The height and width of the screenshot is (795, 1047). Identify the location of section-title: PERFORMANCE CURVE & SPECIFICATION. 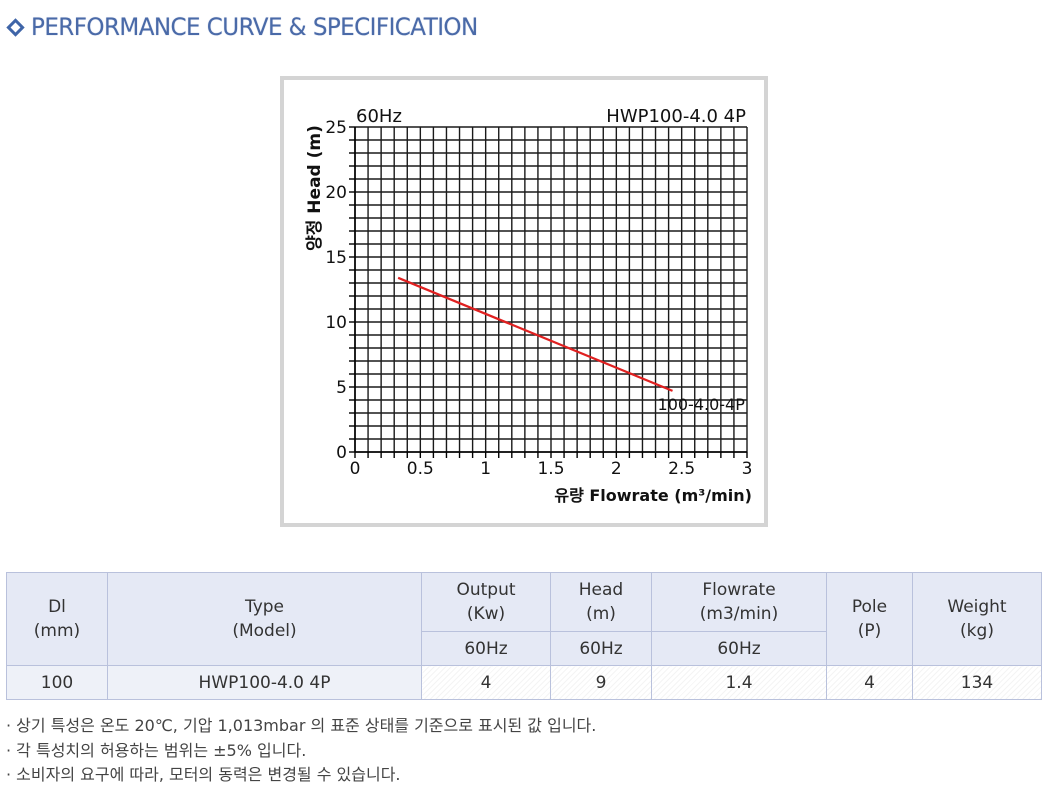
(251, 27).